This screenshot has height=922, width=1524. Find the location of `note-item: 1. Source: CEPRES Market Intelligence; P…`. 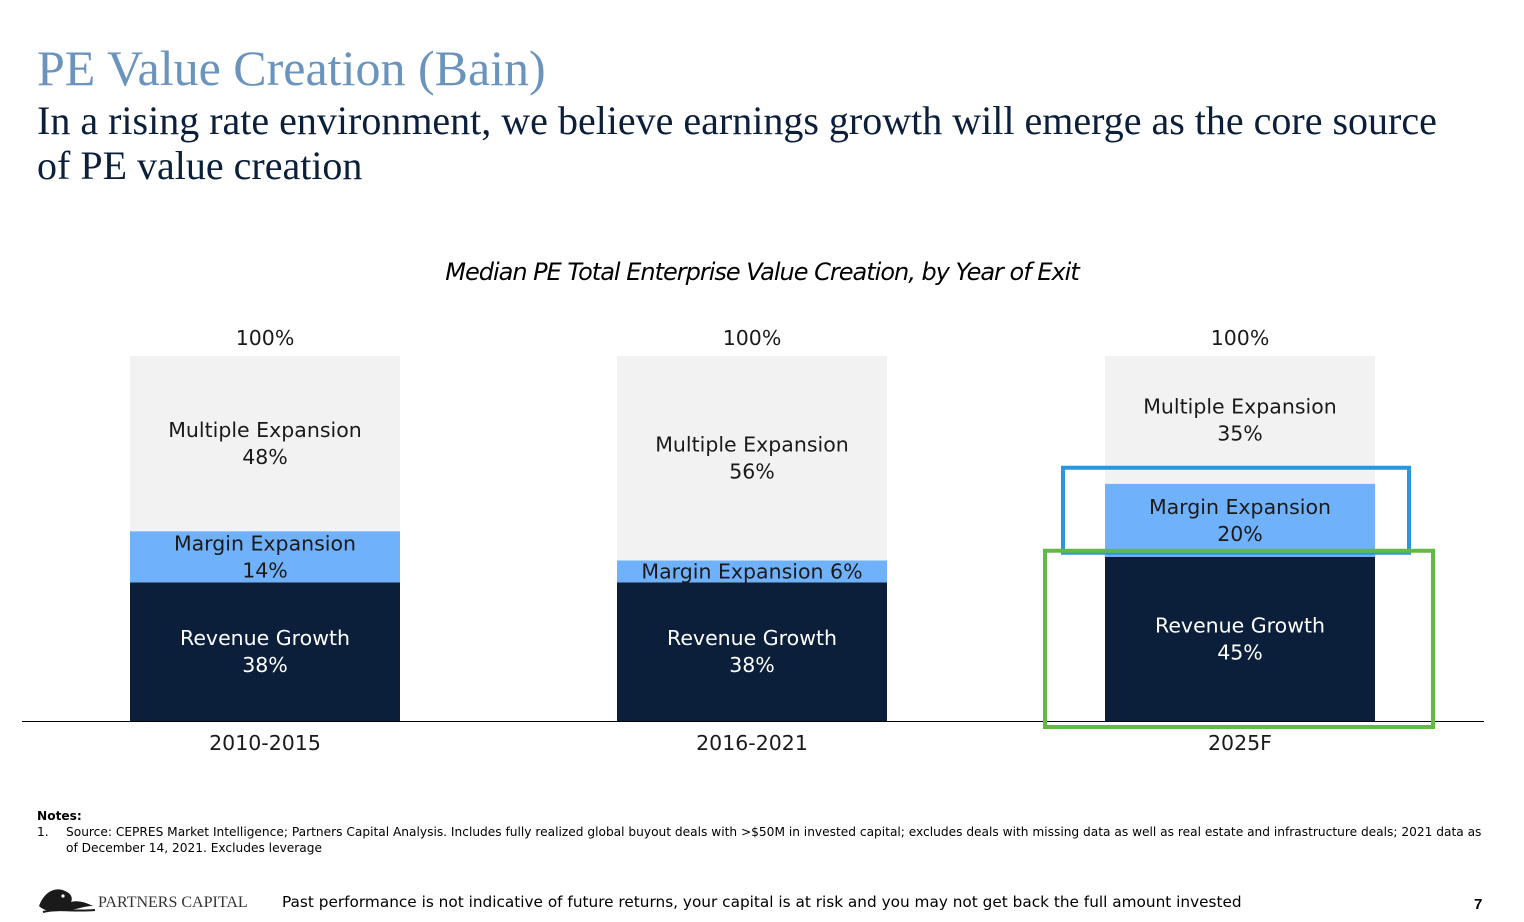

note-item: 1. Source: CEPRES Market Intelligence; P… is located at coordinates (762, 840).